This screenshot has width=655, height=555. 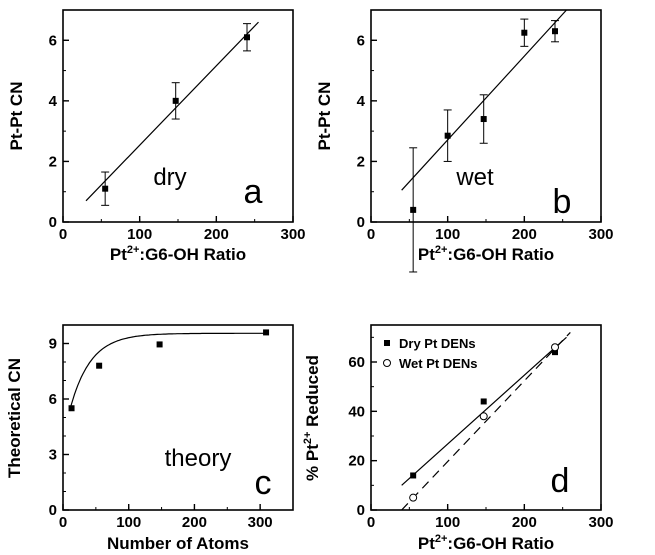 What do you see at coordinates (53, 344) in the screenshot?
I see `y-tick-label: 9` at bounding box center [53, 344].